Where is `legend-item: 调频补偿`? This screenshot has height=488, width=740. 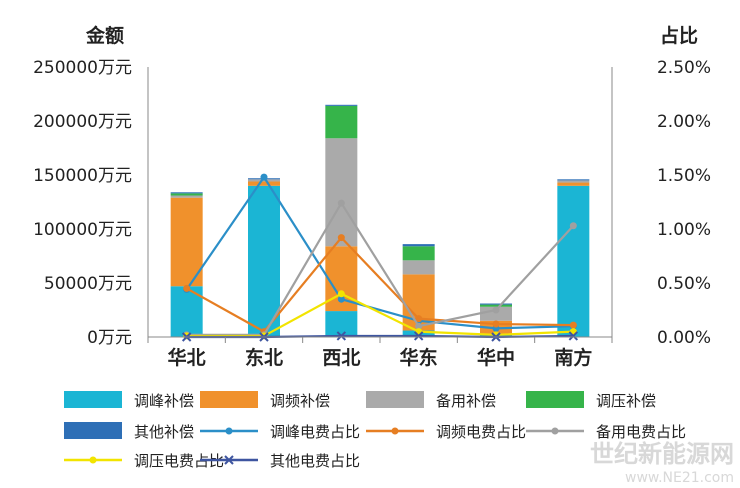 legend-item: 调频补偿 is located at coordinates (265, 400).